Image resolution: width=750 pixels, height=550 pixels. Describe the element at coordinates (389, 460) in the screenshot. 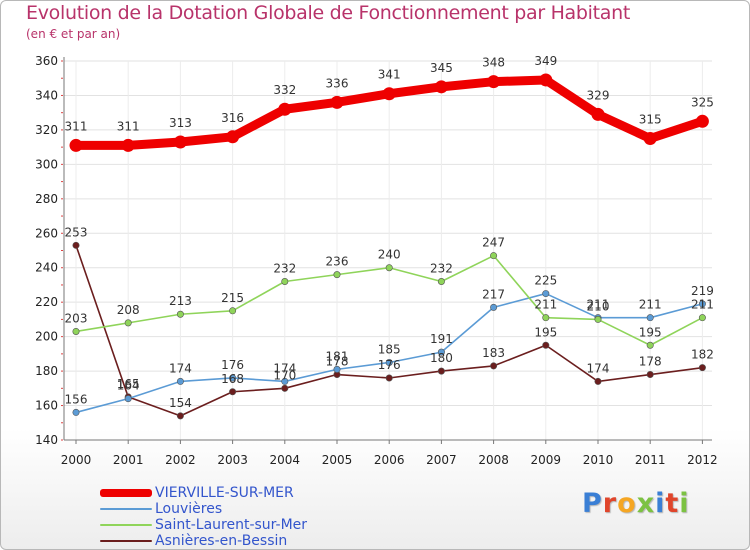

I see `x-tick-label: 2006` at that location.